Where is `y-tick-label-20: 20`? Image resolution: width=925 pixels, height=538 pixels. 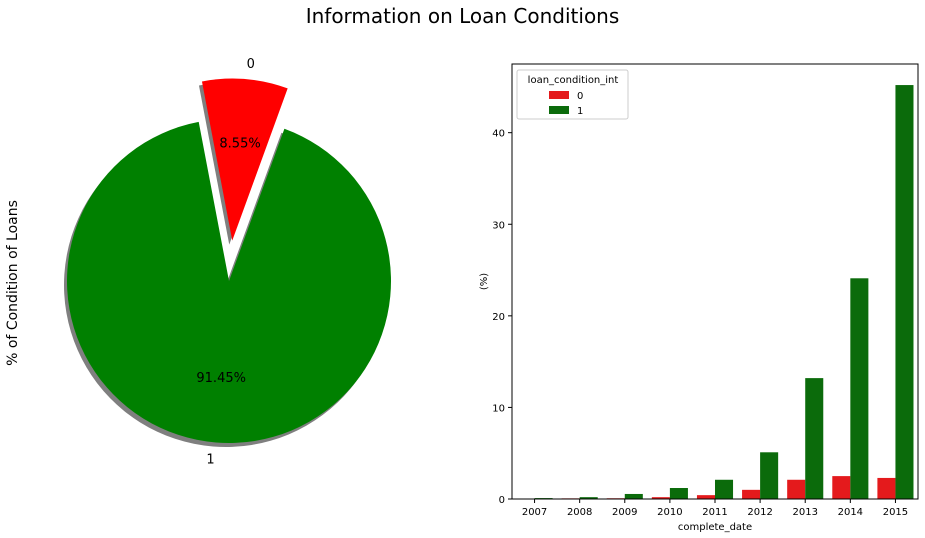
y-tick-label-20: 20 is located at coordinates (498, 317).